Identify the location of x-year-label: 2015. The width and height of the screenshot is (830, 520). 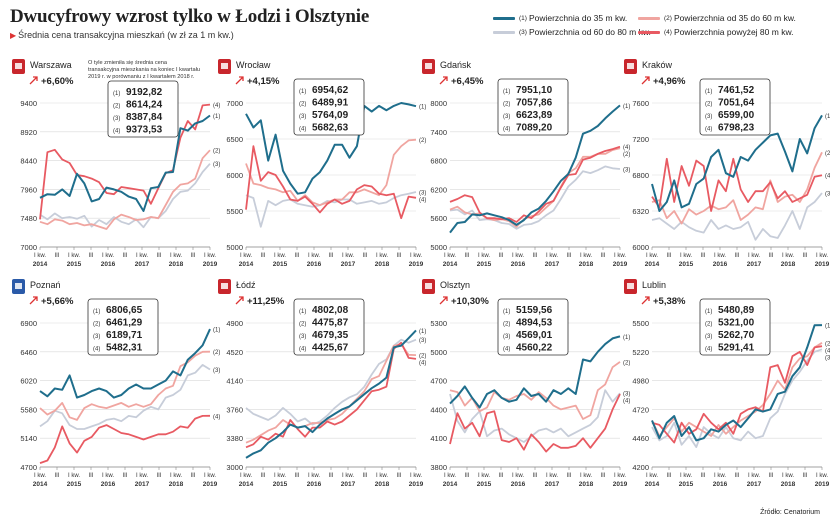
(484, 484).